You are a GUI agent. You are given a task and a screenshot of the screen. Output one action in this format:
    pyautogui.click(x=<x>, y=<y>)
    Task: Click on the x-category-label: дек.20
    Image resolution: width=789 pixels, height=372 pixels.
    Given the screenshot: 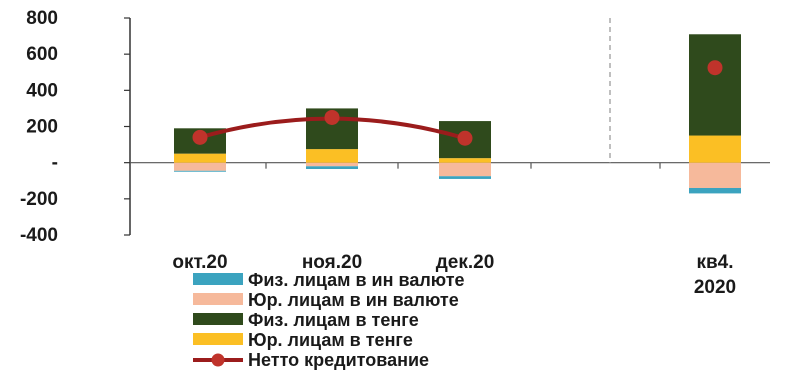 What is the action you would take?
    pyautogui.click(x=465, y=262)
    